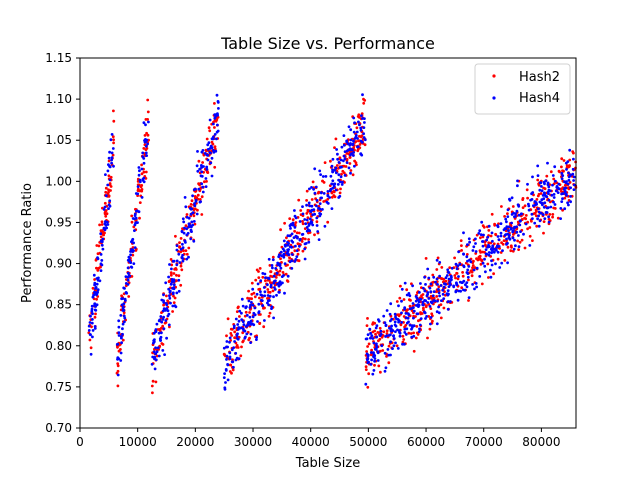 Image resolution: width=640 pixels, height=480 pixels. What do you see at coordinates (311, 442) in the screenshot?
I see `x-tick-label: 40000` at bounding box center [311, 442].